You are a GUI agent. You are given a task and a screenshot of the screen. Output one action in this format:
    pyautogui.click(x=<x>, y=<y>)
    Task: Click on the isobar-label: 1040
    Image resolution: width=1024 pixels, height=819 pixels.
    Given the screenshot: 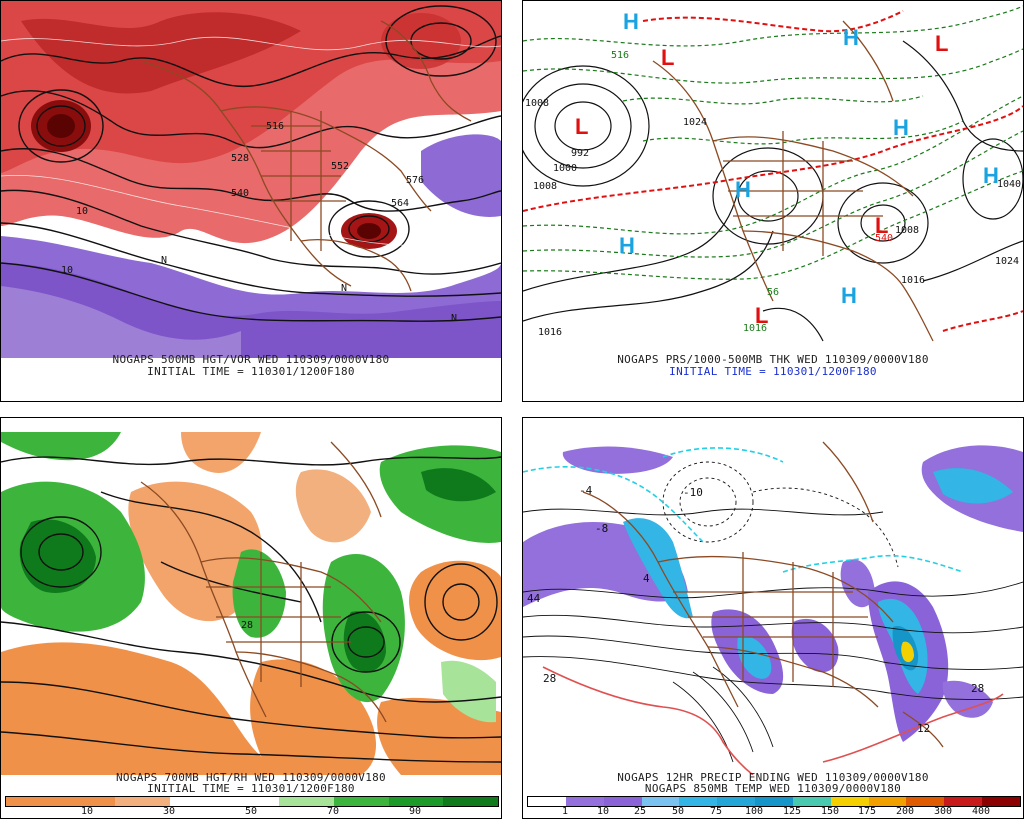 What is the action you would take?
    pyautogui.click(x=1009, y=184)
    